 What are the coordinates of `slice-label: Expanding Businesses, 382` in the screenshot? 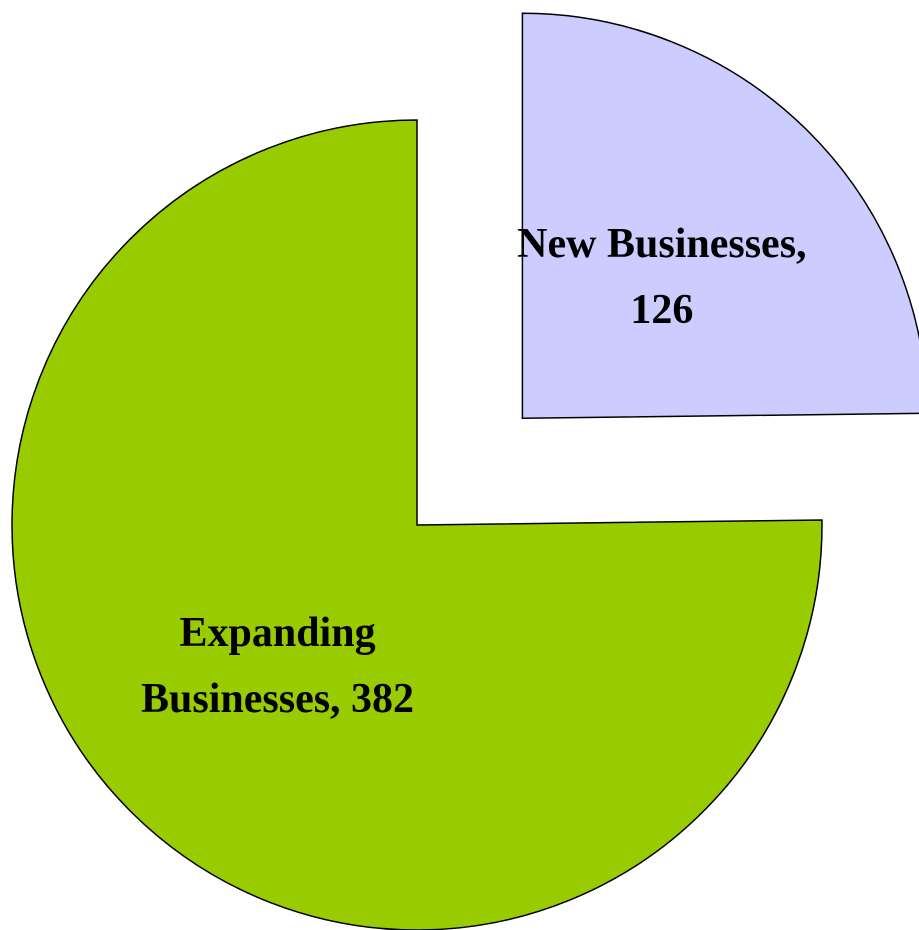 It's located at (278, 666).